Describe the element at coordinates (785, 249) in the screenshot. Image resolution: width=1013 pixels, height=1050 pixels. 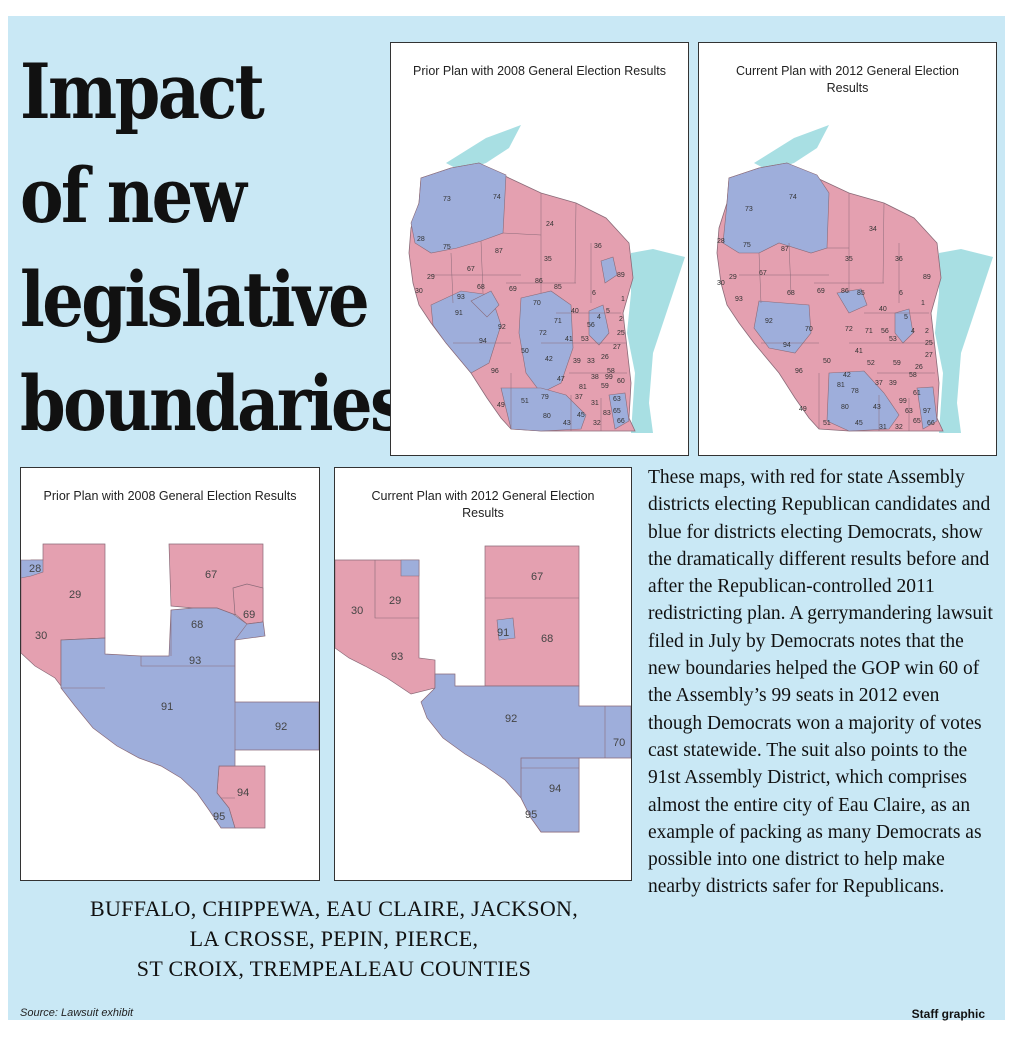
I see `district-label: 87` at that location.